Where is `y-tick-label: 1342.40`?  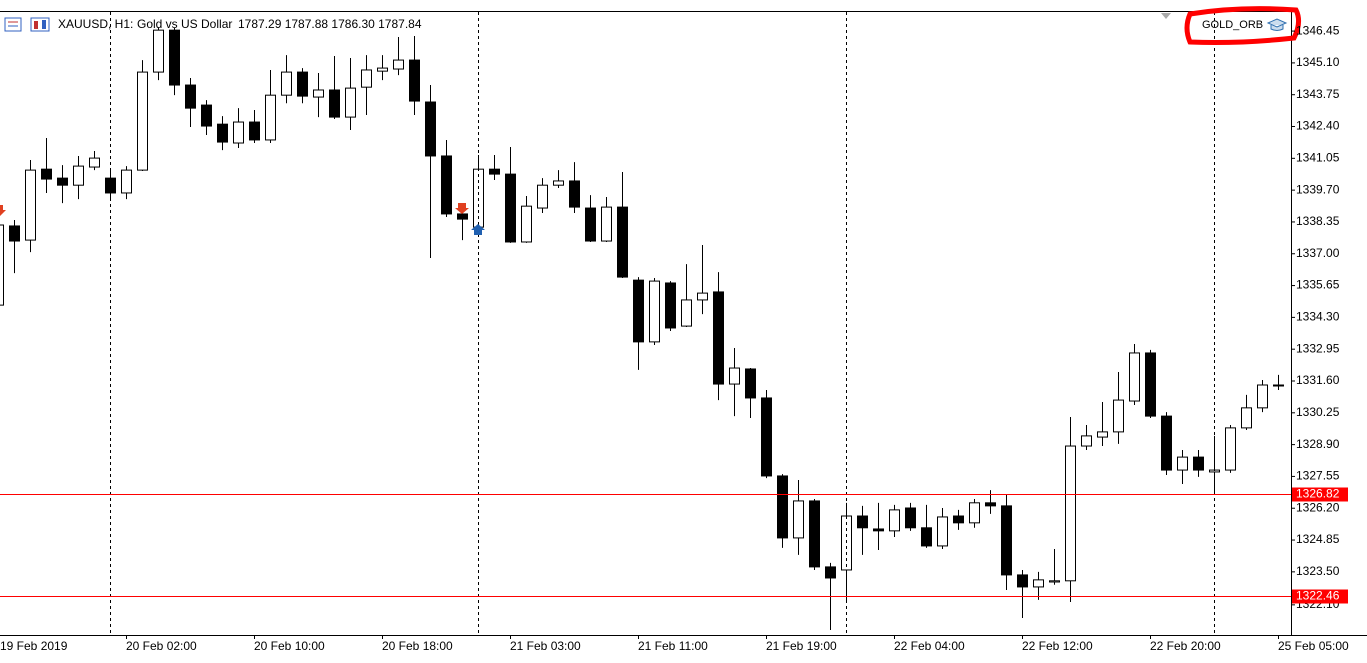 y-tick-label: 1342.40 is located at coordinates (1318, 126).